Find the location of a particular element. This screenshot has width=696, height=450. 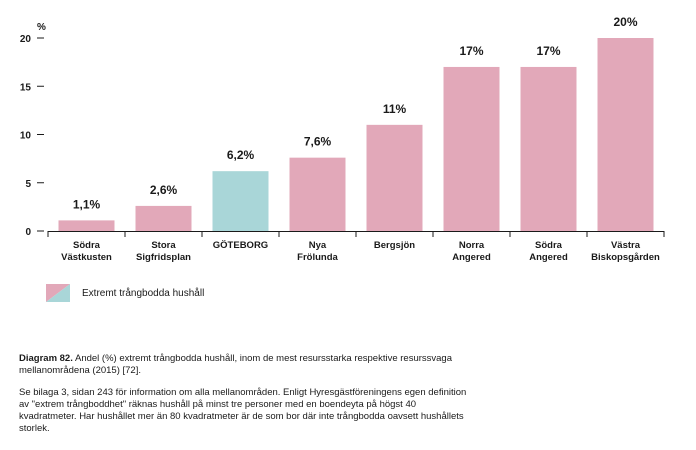

data-label: 11% is located at coordinates (395, 109).